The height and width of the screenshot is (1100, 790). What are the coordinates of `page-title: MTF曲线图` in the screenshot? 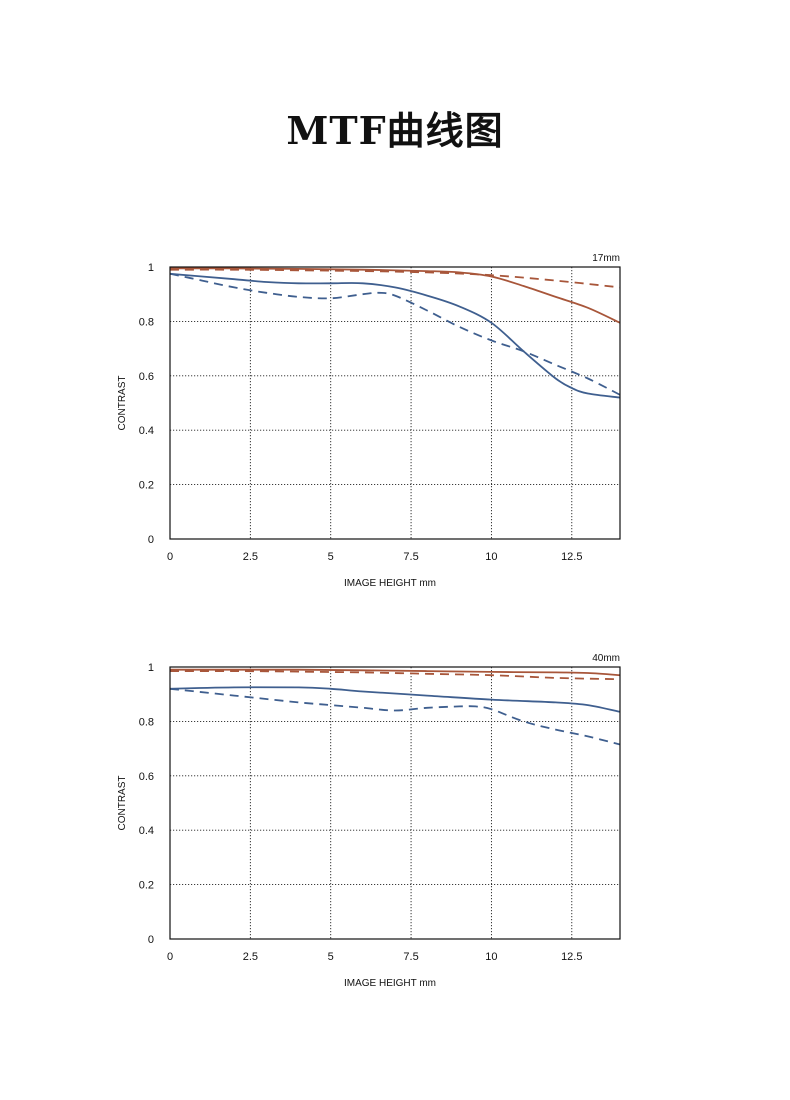 It's located at (395, 130).